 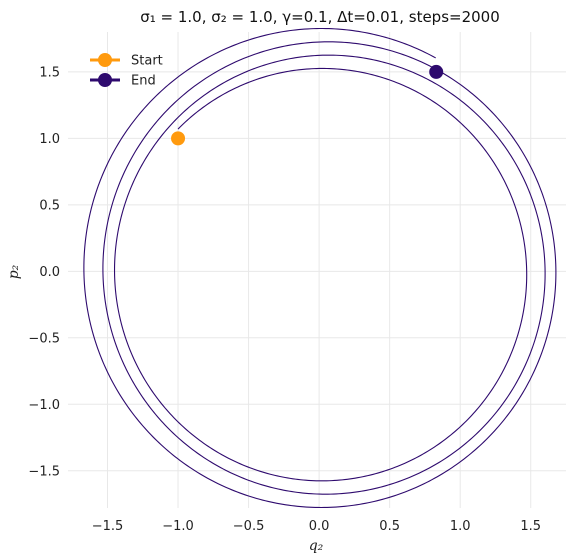 I want to click on x-tick-label: −1.5, so click(x=108, y=526).